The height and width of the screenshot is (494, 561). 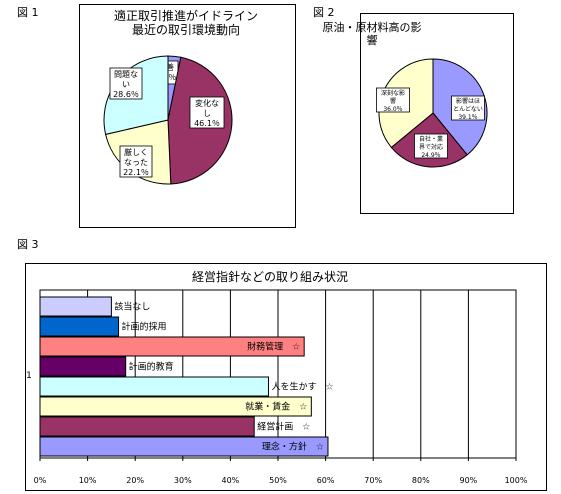 What do you see at coordinates (270, 276) in the screenshot?
I see `bar-chart-title: 経営指針などの取り組み状況` at bounding box center [270, 276].